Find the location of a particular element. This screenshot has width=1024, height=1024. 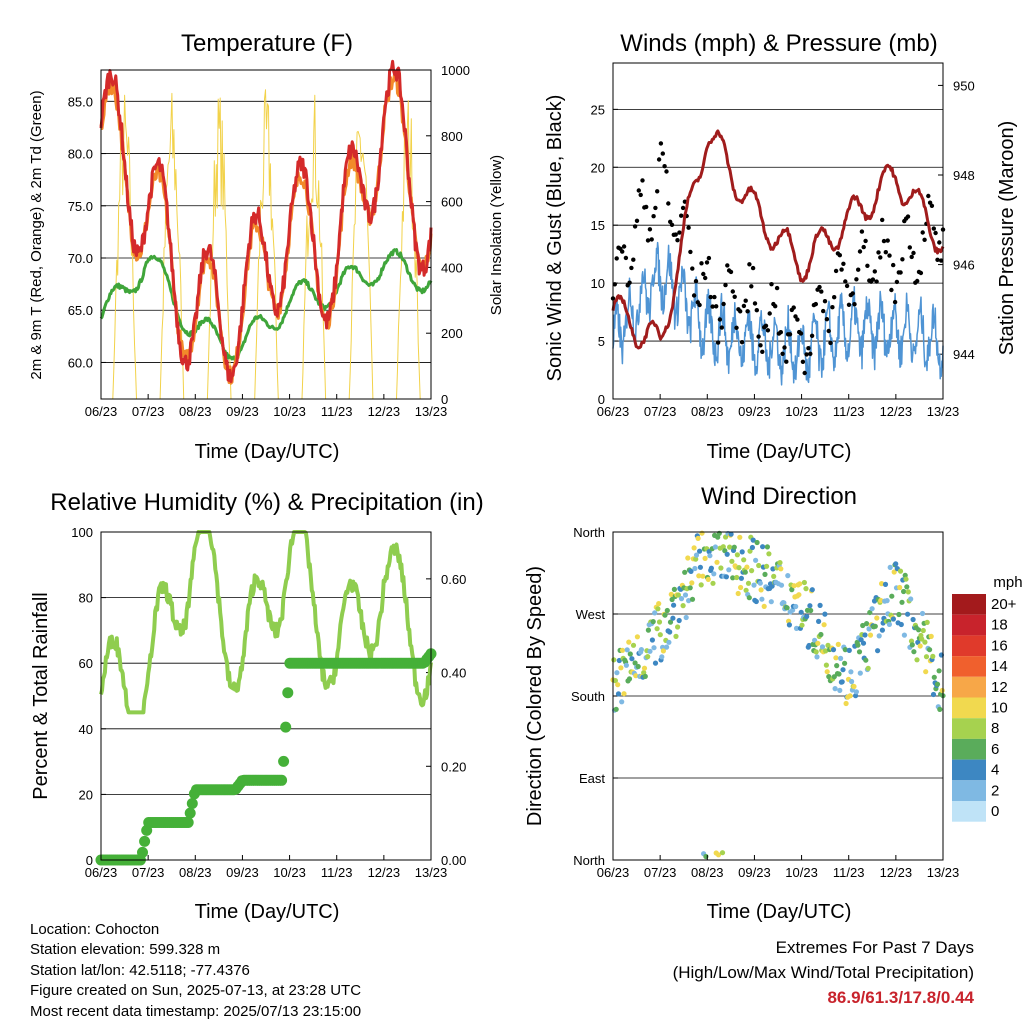

x-tick-label: 06/23 is located at coordinates (613, 872).